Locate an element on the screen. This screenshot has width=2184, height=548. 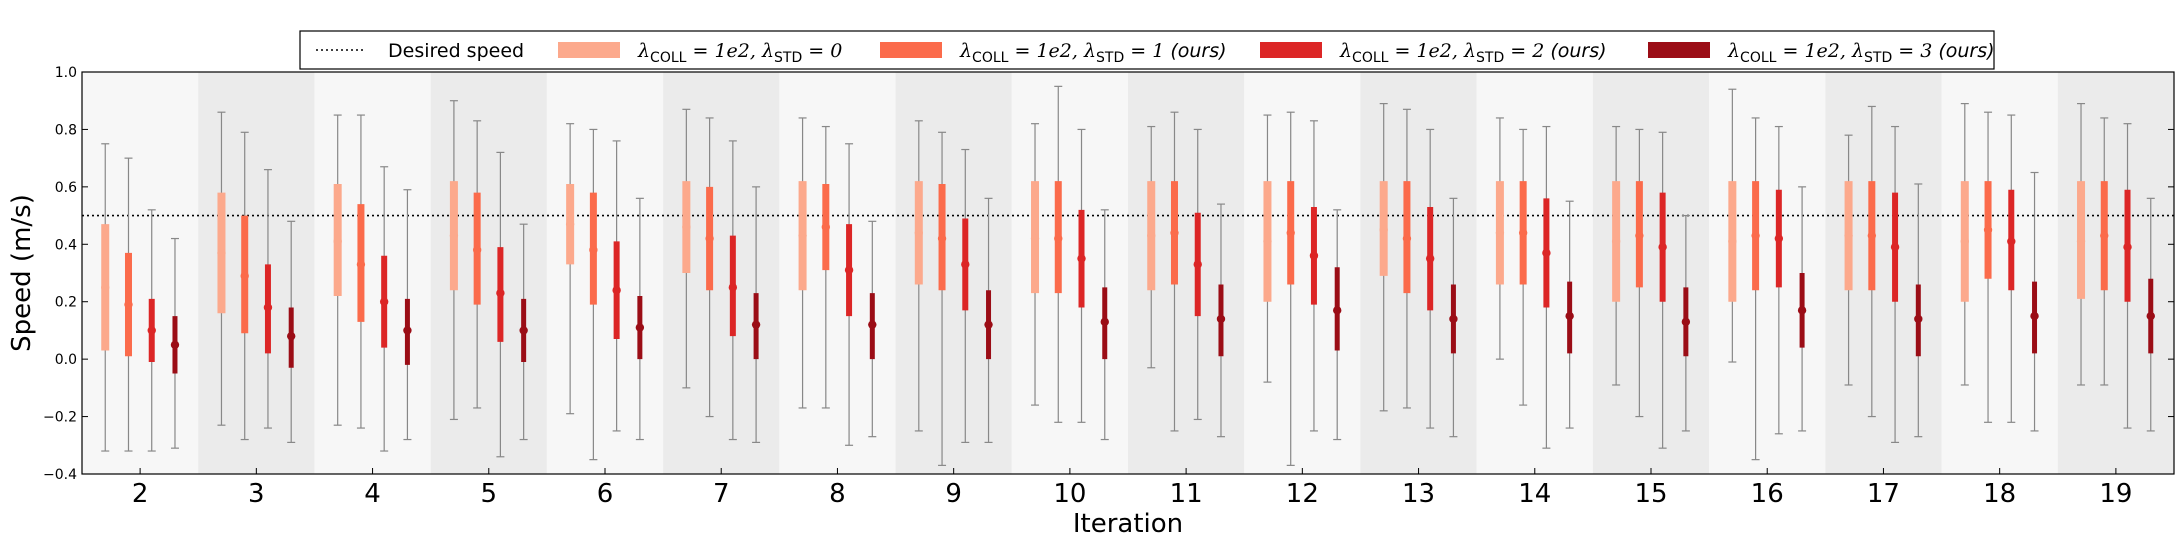
errorbar-s3-it7 is located at coordinates (756, 315).